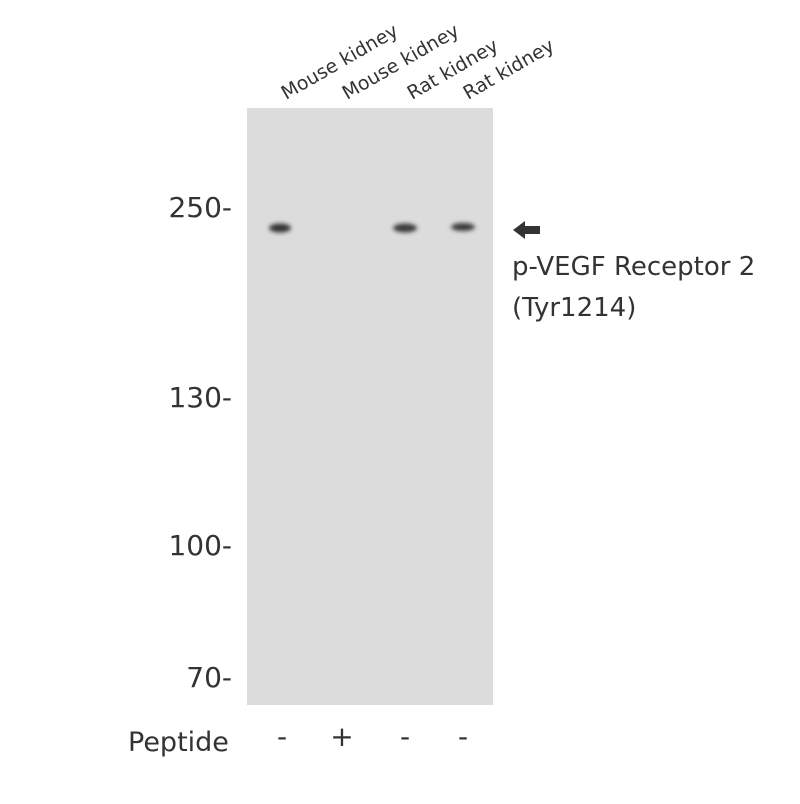 The width and height of the screenshot is (800, 804). What do you see at coordinates (574, 308) in the screenshot?
I see `annotation: (Tyr1214)` at bounding box center [574, 308].